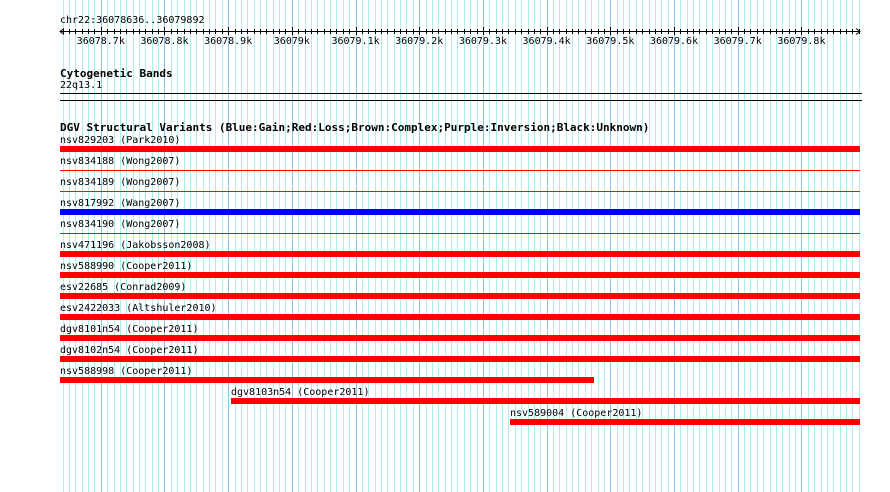 The image size is (890, 492). Describe the element at coordinates (610, 41) in the screenshot. I see `ruler-tick-label: 36079.5k` at that location.